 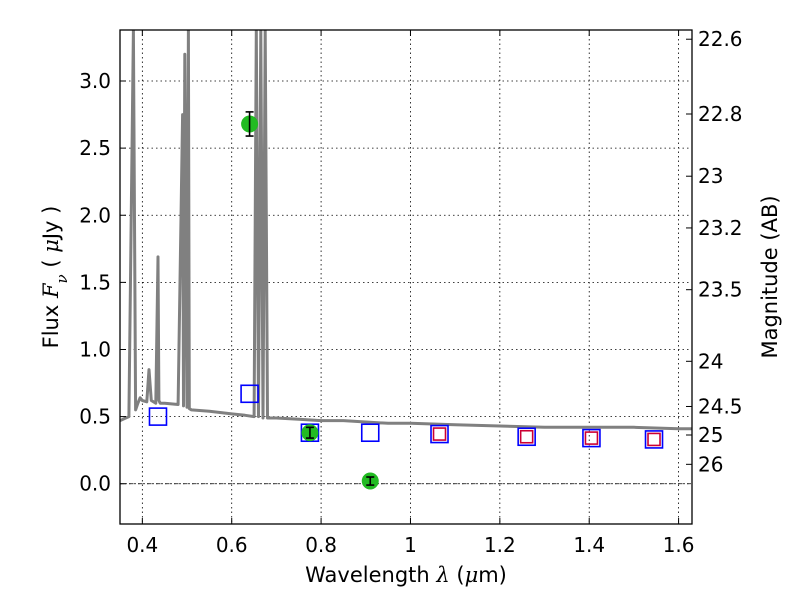 I want to click on magnitude-tick-label: 22.6, so click(x=720, y=39).